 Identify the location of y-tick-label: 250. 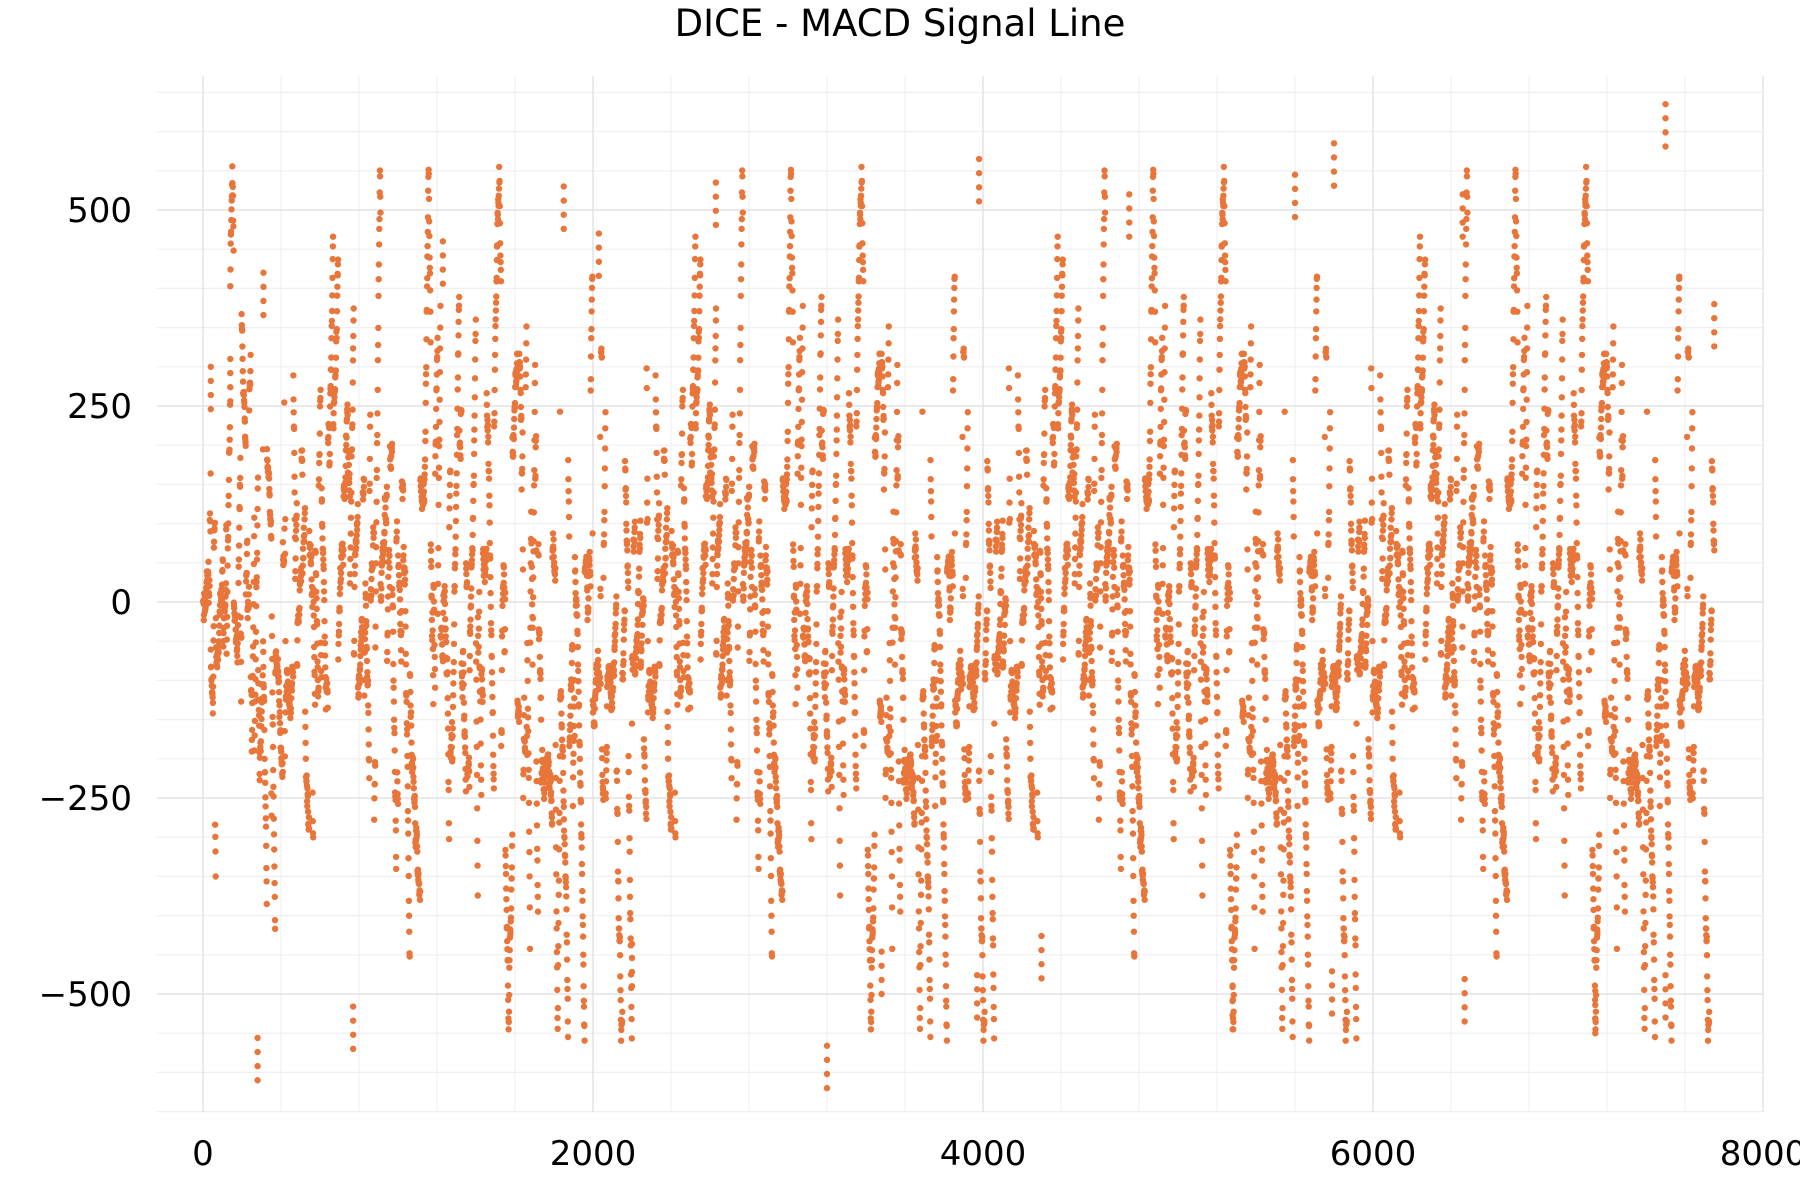
(99, 407).